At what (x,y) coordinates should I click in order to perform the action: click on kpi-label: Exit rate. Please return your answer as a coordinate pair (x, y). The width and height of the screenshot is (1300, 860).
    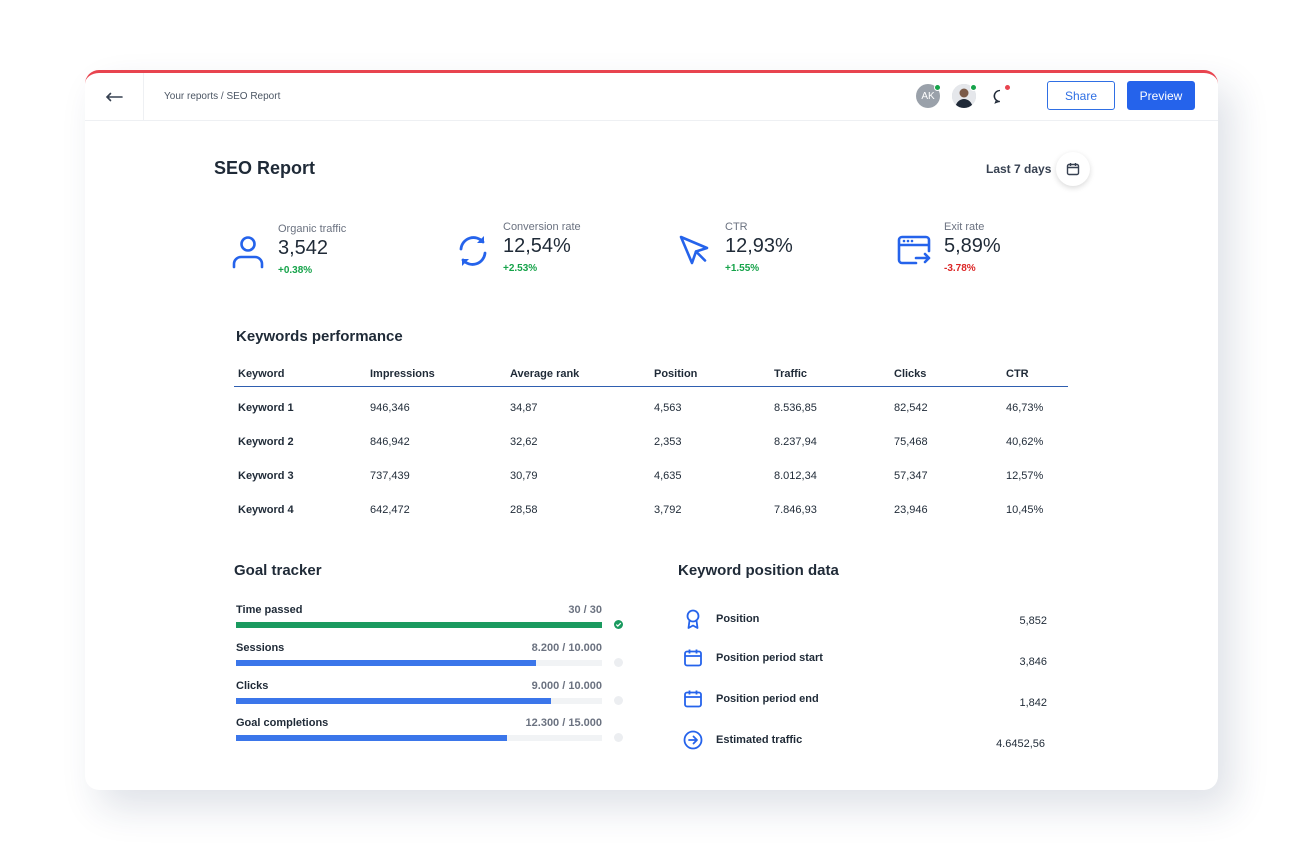
    Looking at the image, I should click on (964, 227).